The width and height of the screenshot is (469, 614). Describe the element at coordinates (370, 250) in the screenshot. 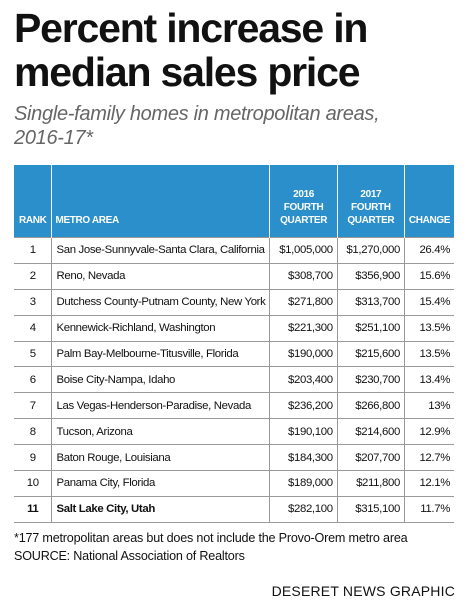

I see `price-2017: $1,270,000` at that location.